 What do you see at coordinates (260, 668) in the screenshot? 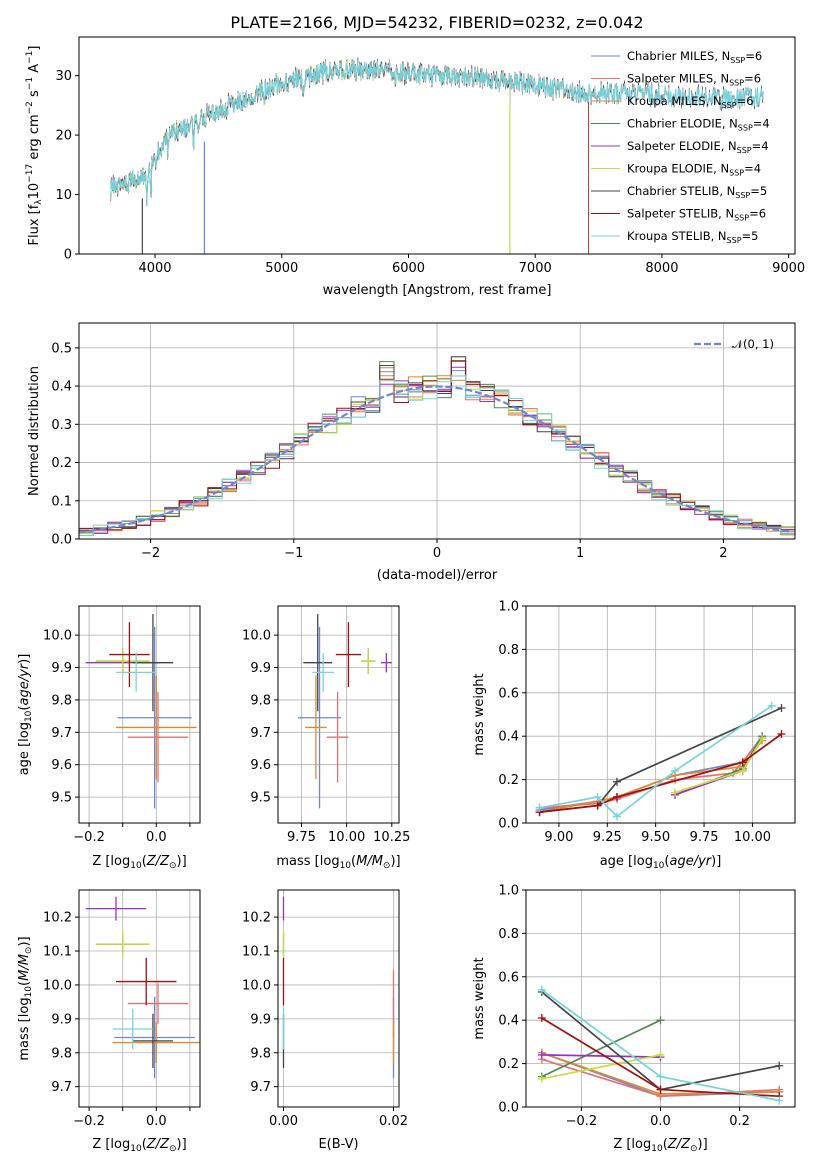
I see `y-tick-label: 9.9` at bounding box center [260, 668].